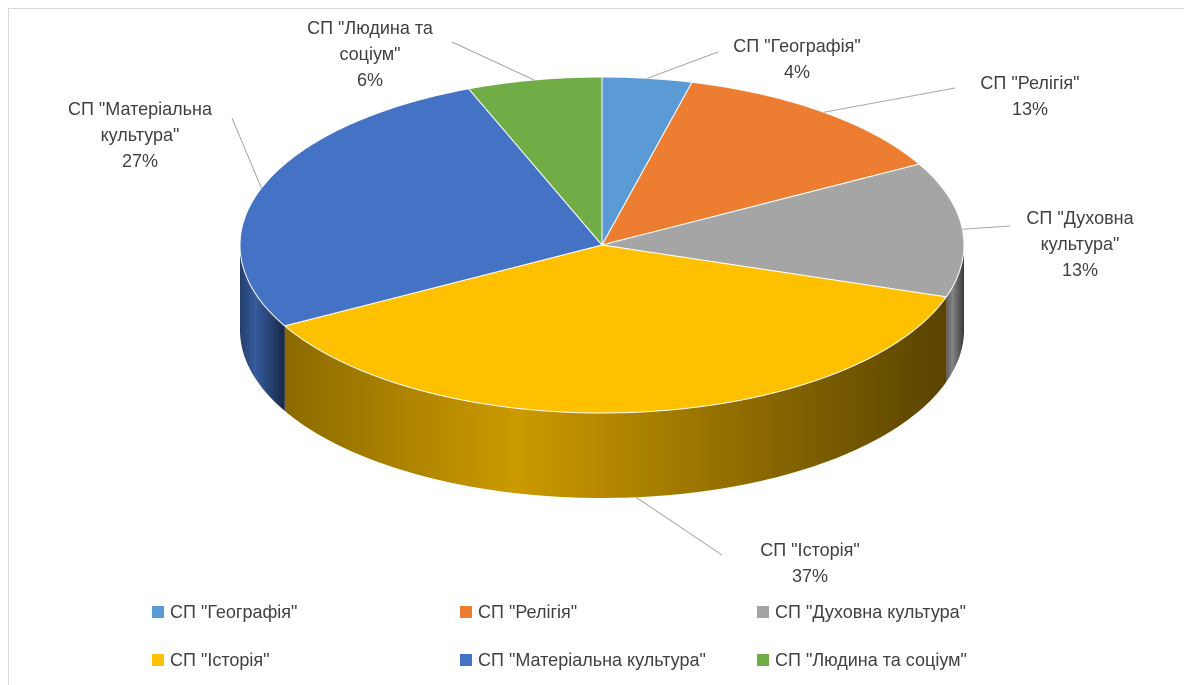 This screenshot has width=1184, height=685. I want to click on legend-item: СП "Географія", so click(224, 612).